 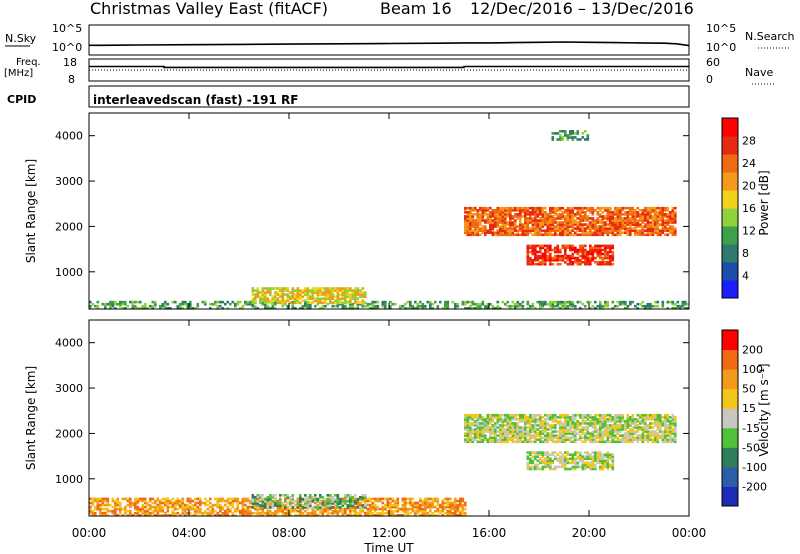 What do you see at coordinates (751, 428) in the screenshot?
I see `colorbar-tick-label: -15` at bounding box center [751, 428].